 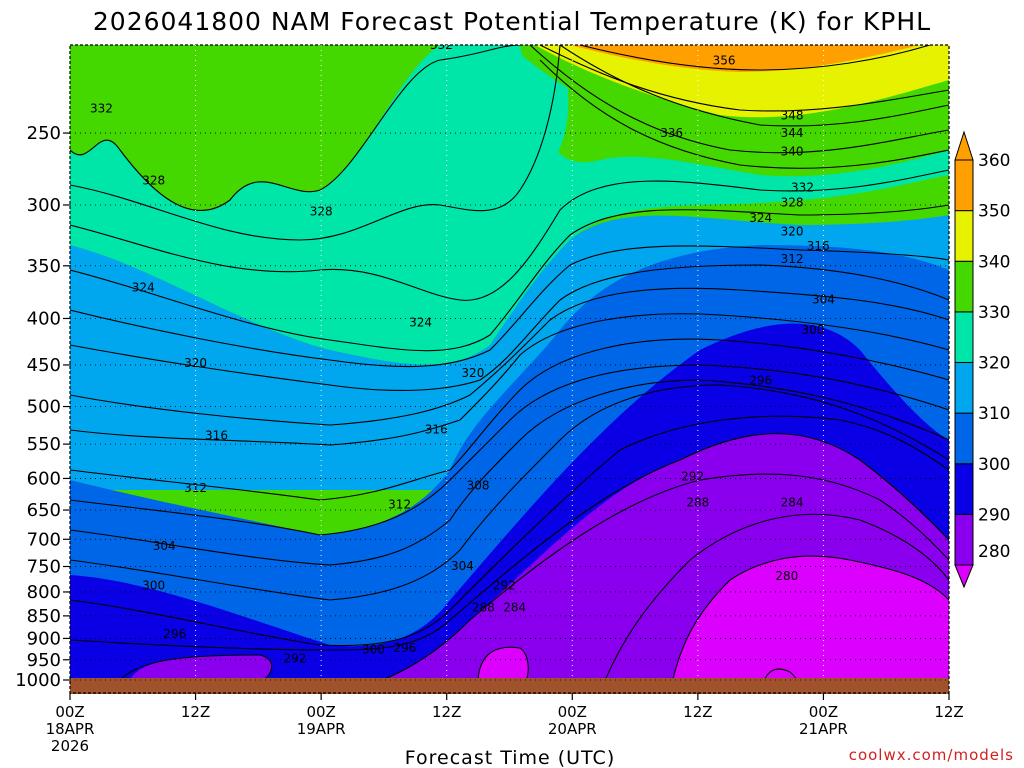 What do you see at coordinates (44, 510) in the screenshot?
I see `y-tick-label: 650` at bounding box center [44, 510].